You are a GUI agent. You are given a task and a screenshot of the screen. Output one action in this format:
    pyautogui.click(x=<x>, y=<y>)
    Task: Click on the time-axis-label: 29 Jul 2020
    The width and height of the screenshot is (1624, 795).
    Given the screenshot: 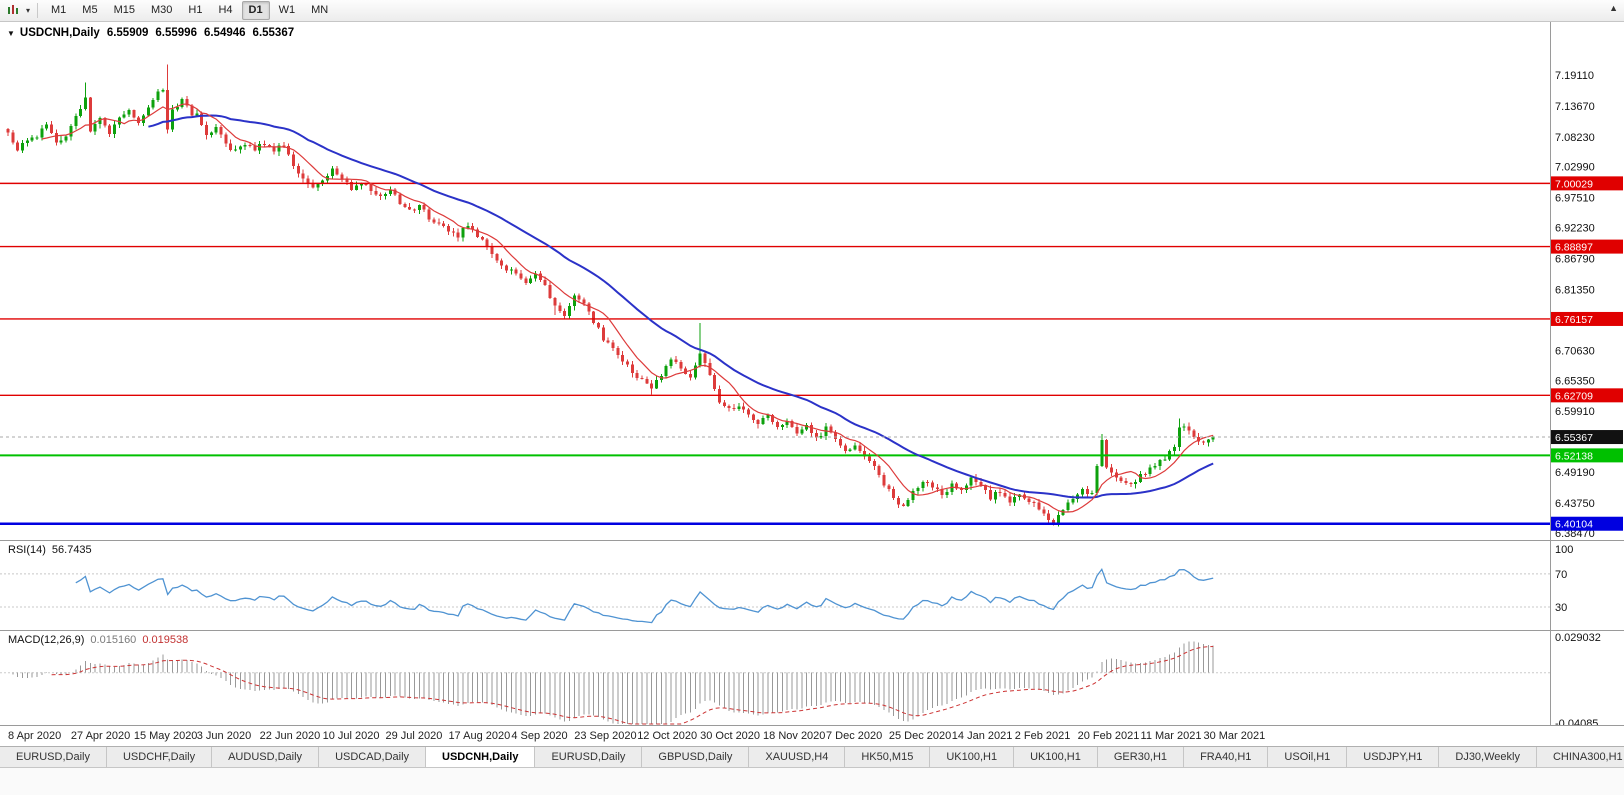 What is the action you would take?
    pyautogui.click(x=414, y=736)
    